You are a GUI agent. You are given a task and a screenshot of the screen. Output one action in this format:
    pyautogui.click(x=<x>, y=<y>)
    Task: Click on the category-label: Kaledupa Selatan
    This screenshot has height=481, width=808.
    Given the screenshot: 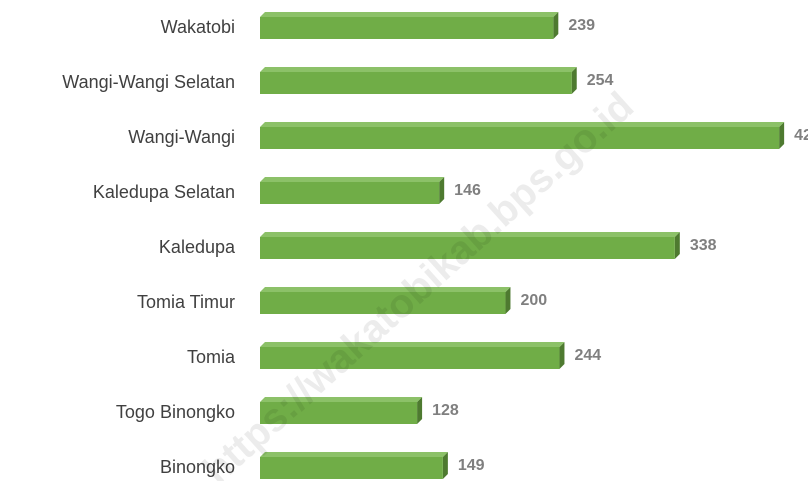 What is the action you would take?
    pyautogui.click(x=164, y=192)
    